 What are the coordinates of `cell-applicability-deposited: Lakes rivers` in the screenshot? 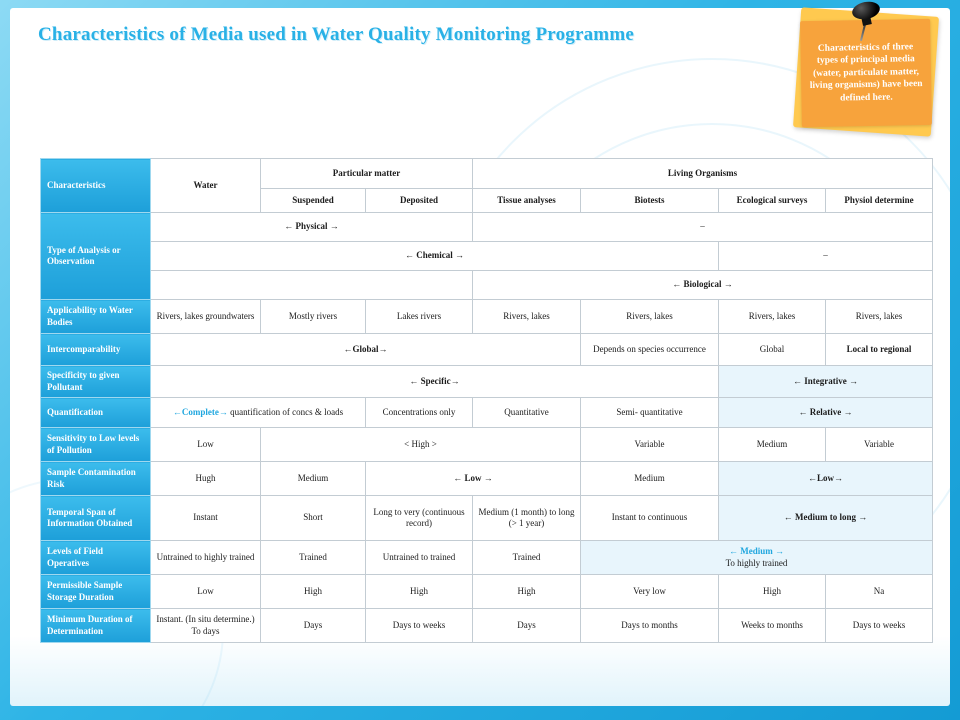 It's located at (419, 316).